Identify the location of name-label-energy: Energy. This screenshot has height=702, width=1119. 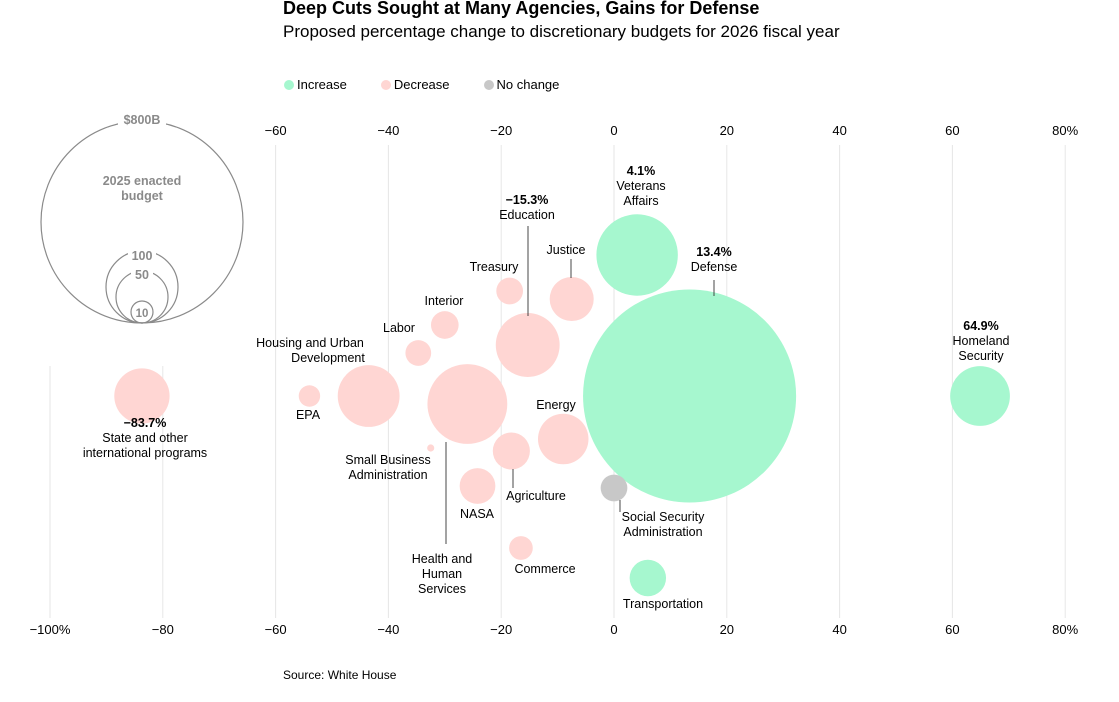
(556, 405).